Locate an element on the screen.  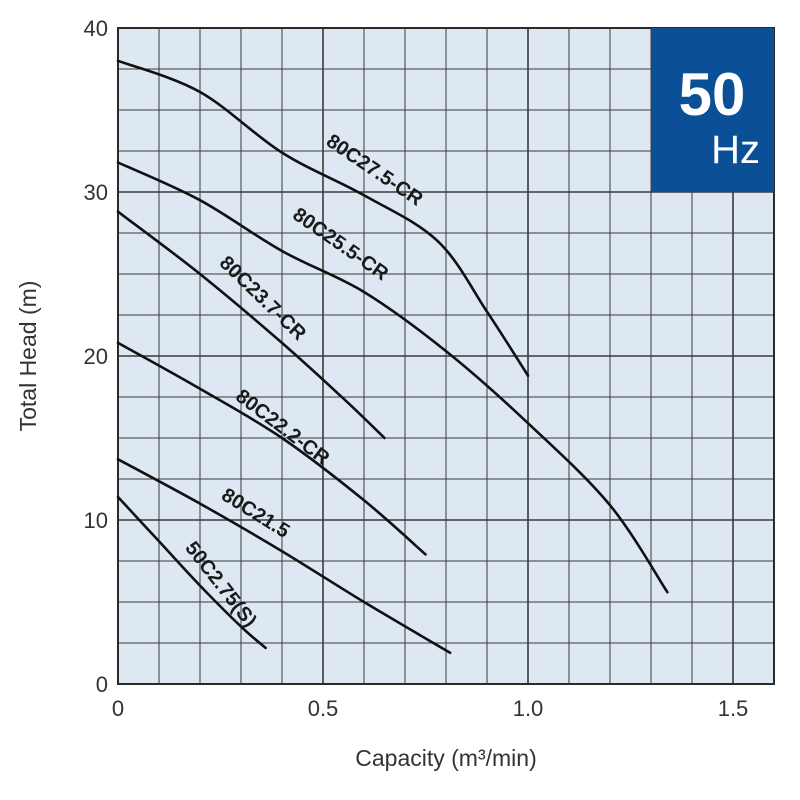
y-tick-label: 40 is located at coordinates (96, 28).